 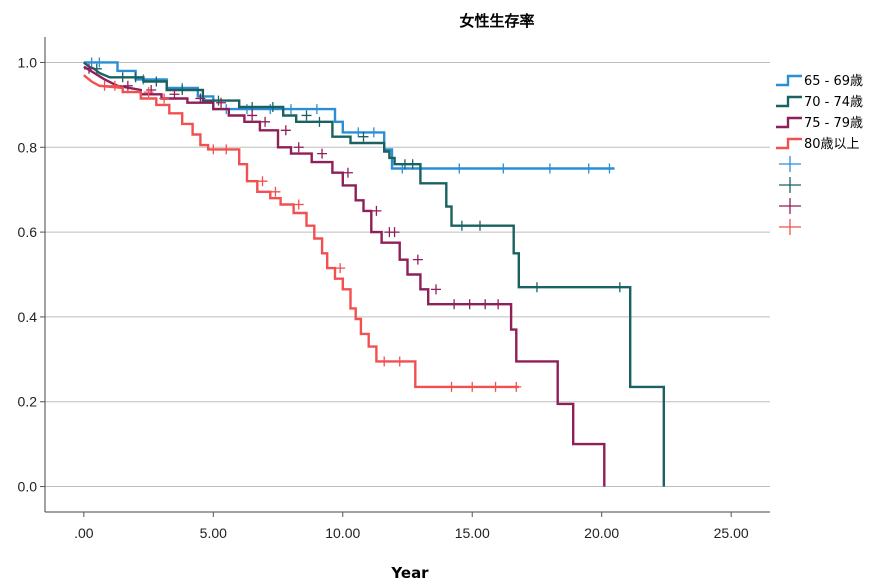 What do you see at coordinates (731, 533) in the screenshot?
I see `x-tick-label: 25.00` at bounding box center [731, 533].